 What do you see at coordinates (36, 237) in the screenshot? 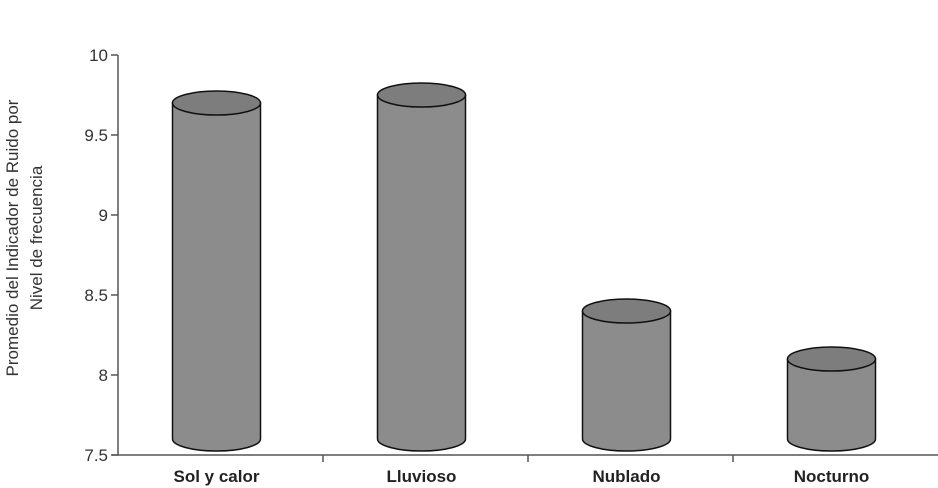
I see `y-axis-title-line-2: Nivel de frecuencia` at bounding box center [36, 237].